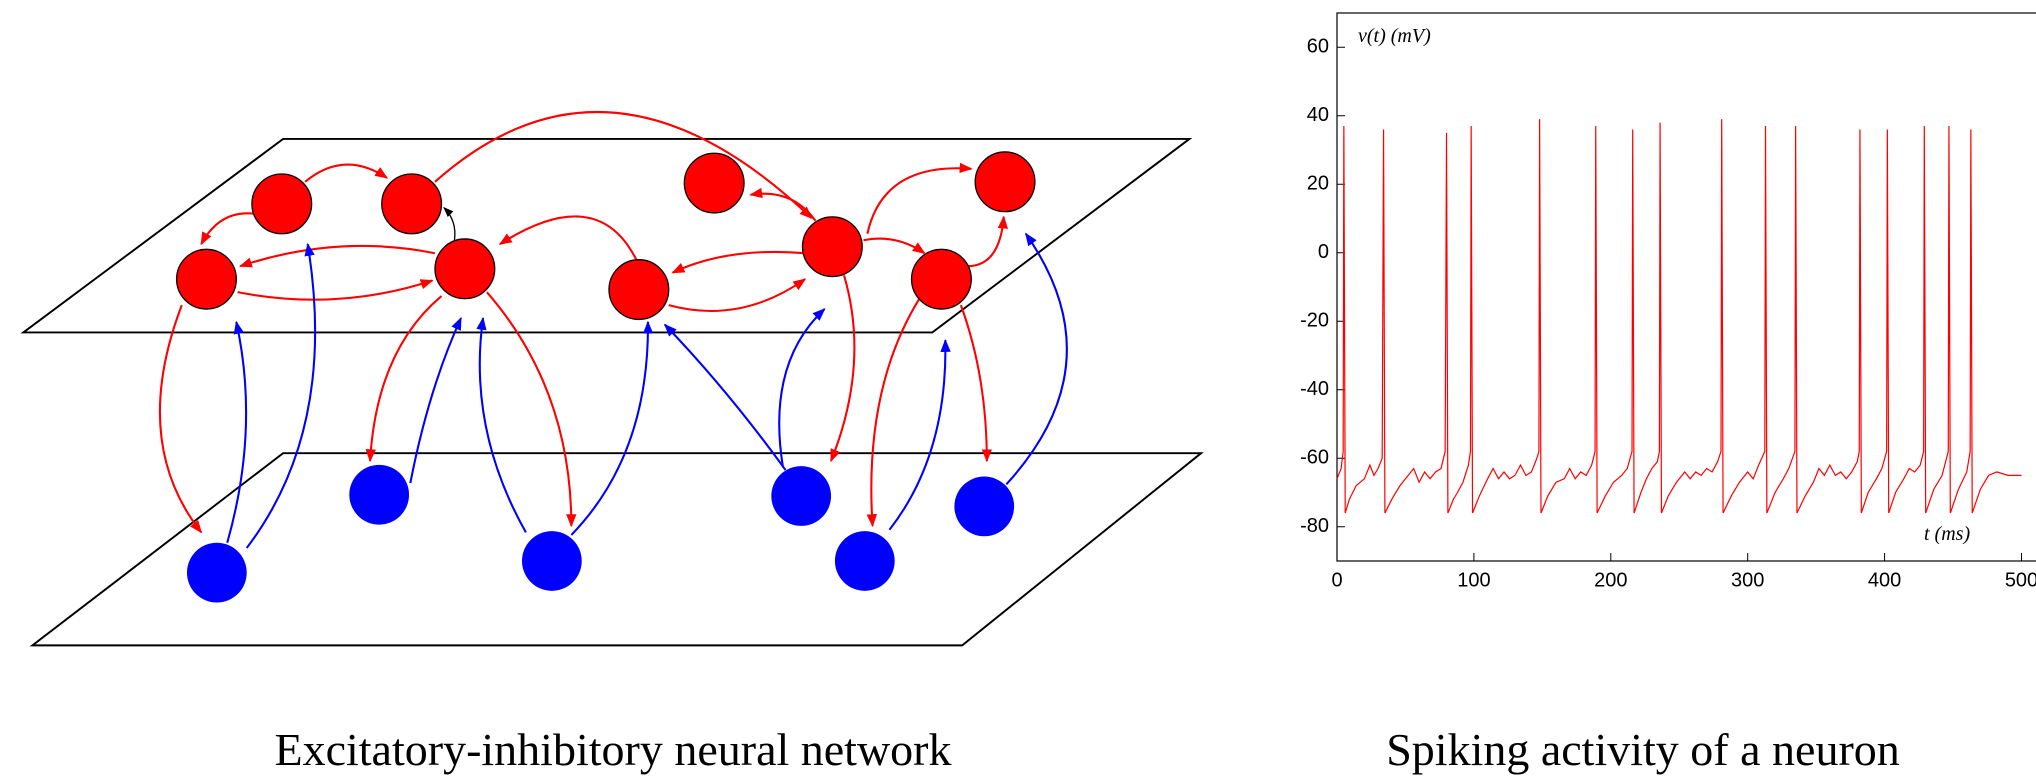  What do you see at coordinates (600, 533) in the screenshot?
I see `inhibitory-neurons` at bounding box center [600, 533].